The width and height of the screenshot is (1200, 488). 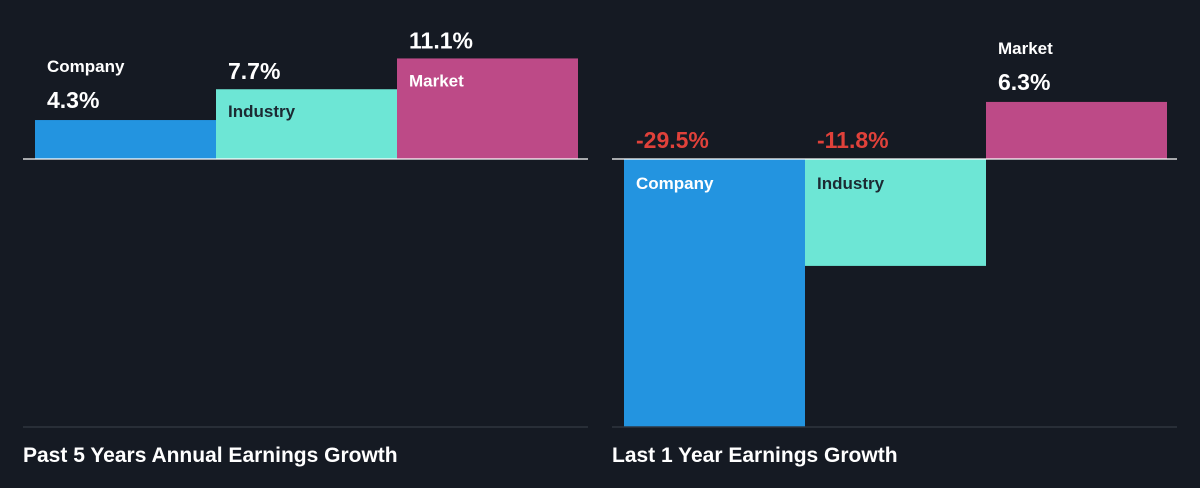 I want to click on chart-title-last-1-year: Last 1 Year Earnings Growth, so click(x=755, y=455).